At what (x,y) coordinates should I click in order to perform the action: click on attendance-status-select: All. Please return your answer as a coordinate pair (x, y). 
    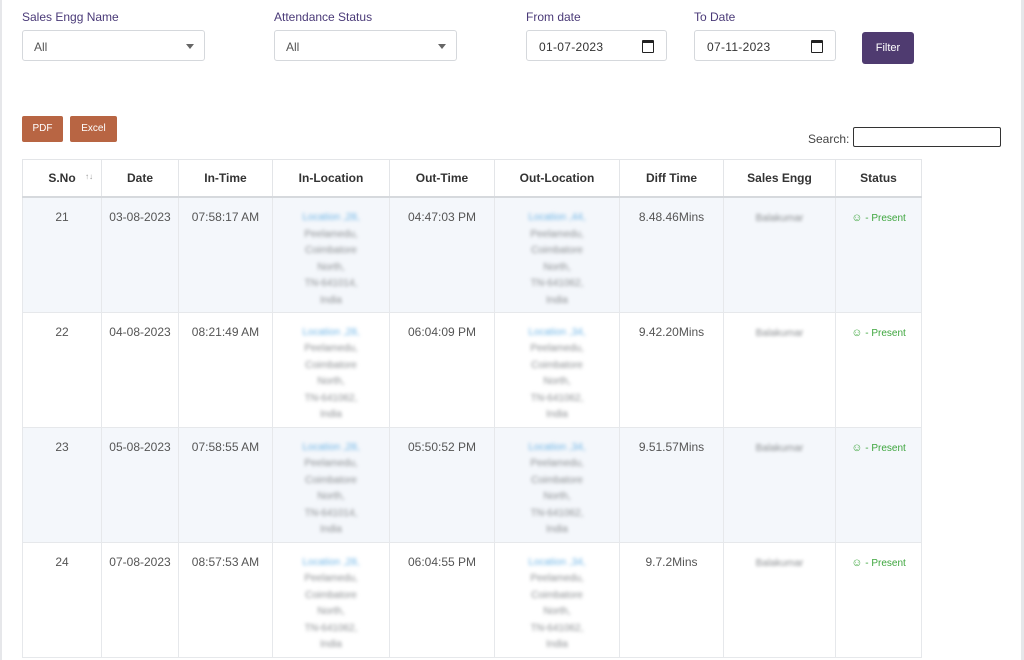
    Looking at the image, I should click on (365, 45).